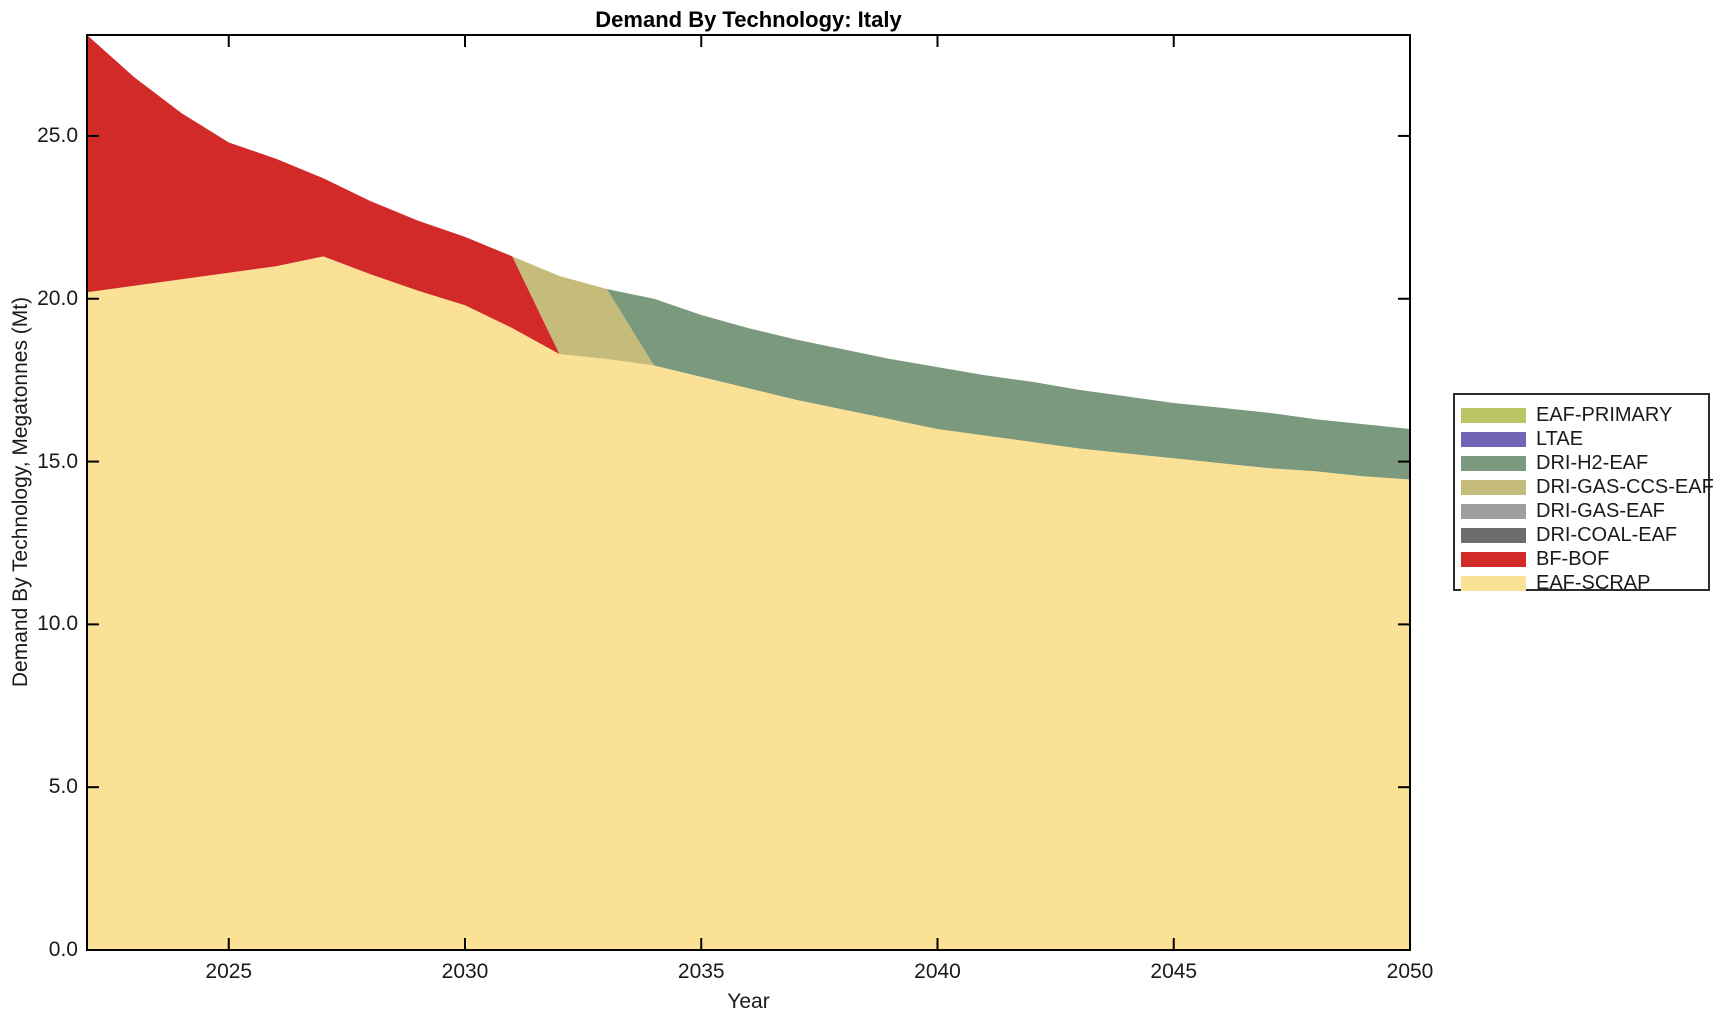 This screenshot has width=1715, height=1020. What do you see at coordinates (465, 971) in the screenshot?
I see `x-tick-label: 2030` at bounding box center [465, 971].